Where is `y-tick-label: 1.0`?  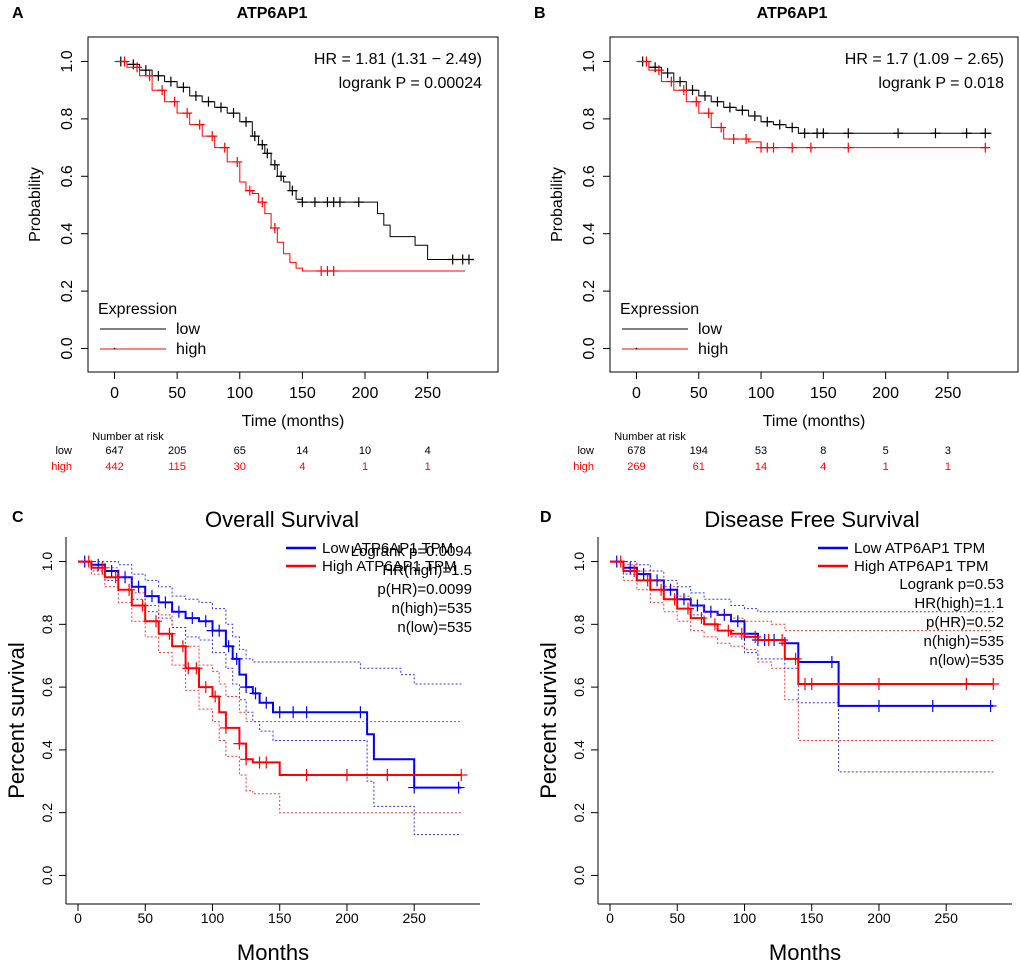
y-tick-label: 1.0 is located at coordinates (589, 61).